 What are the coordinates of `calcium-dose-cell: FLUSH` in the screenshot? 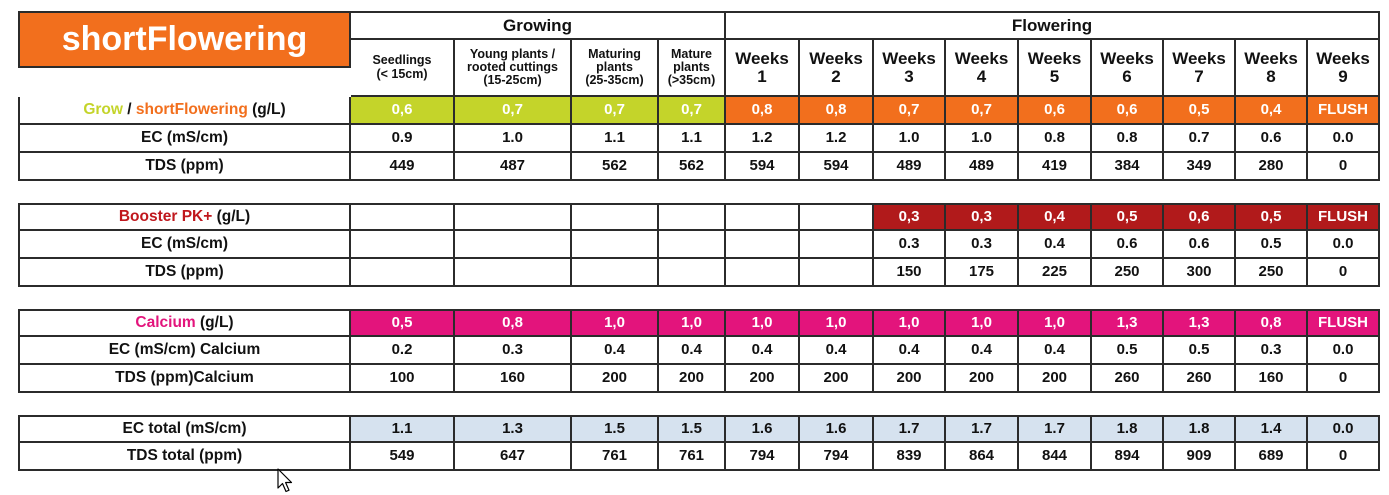 It's located at (1344, 323).